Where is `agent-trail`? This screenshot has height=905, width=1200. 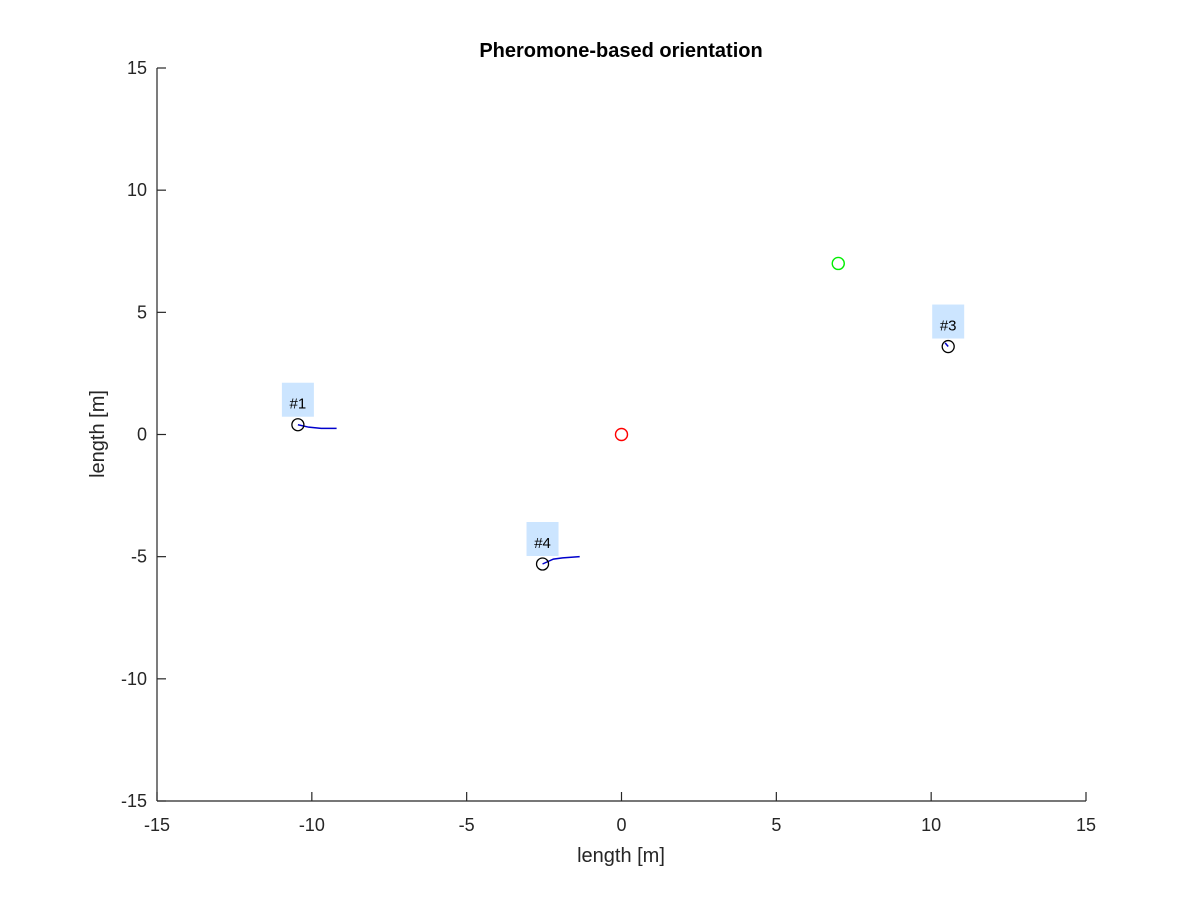 agent-trail is located at coordinates (946, 345).